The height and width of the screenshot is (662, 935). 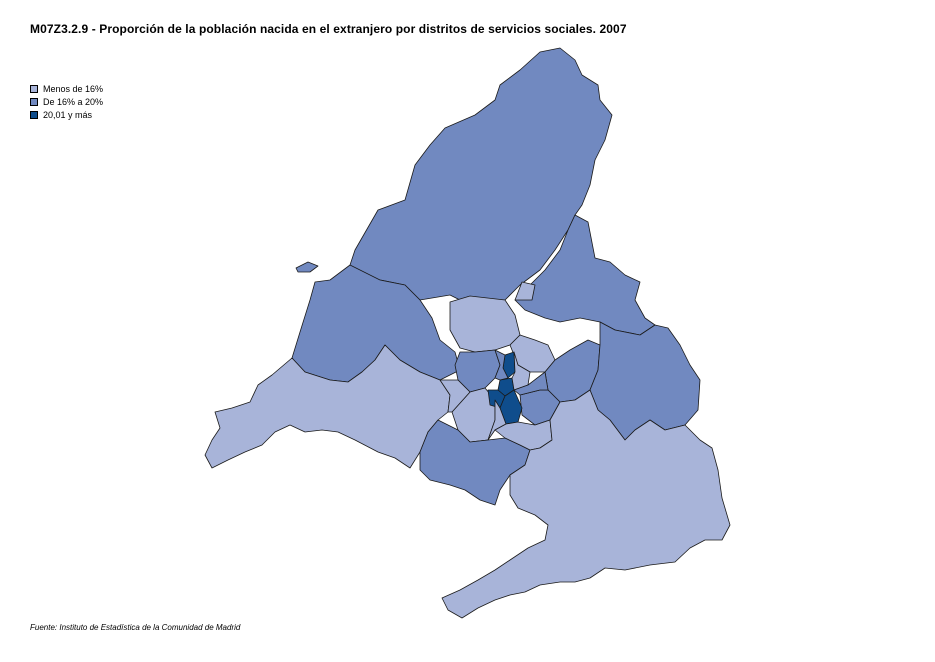 I want to click on legend-label-high: 20,01 y más, so click(x=68, y=114).